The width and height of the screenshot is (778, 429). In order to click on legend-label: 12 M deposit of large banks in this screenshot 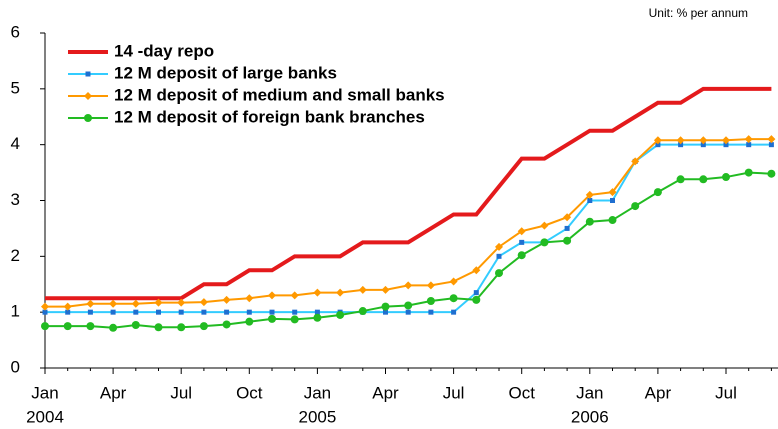, I will do `click(225, 72)`.